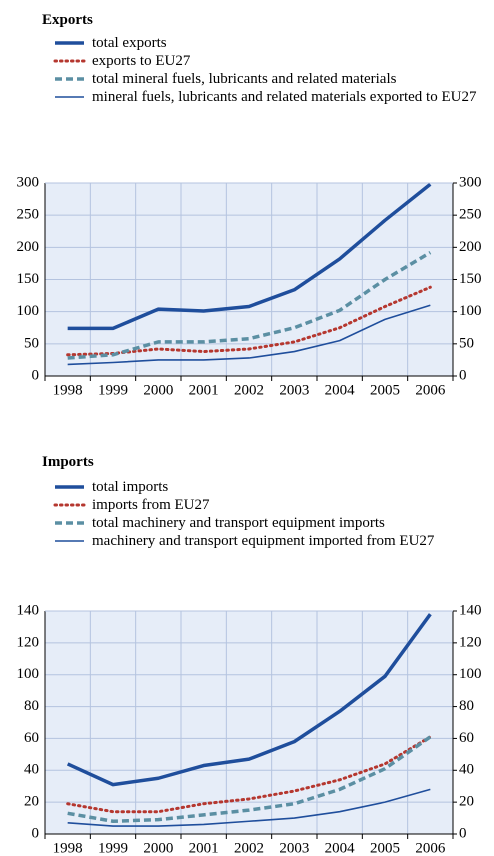 The image size is (494, 856). What do you see at coordinates (470, 247) in the screenshot?
I see `y2-tick-label: 200` at bounding box center [470, 247].